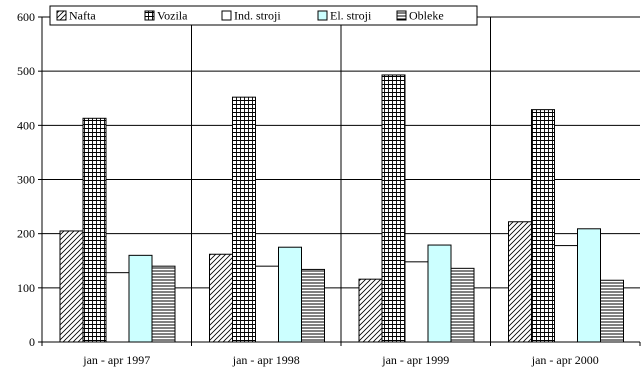 The height and width of the screenshot is (375, 642). Describe the element at coordinates (26, 288) in the screenshot. I see `y-tick-label: 100` at that location.